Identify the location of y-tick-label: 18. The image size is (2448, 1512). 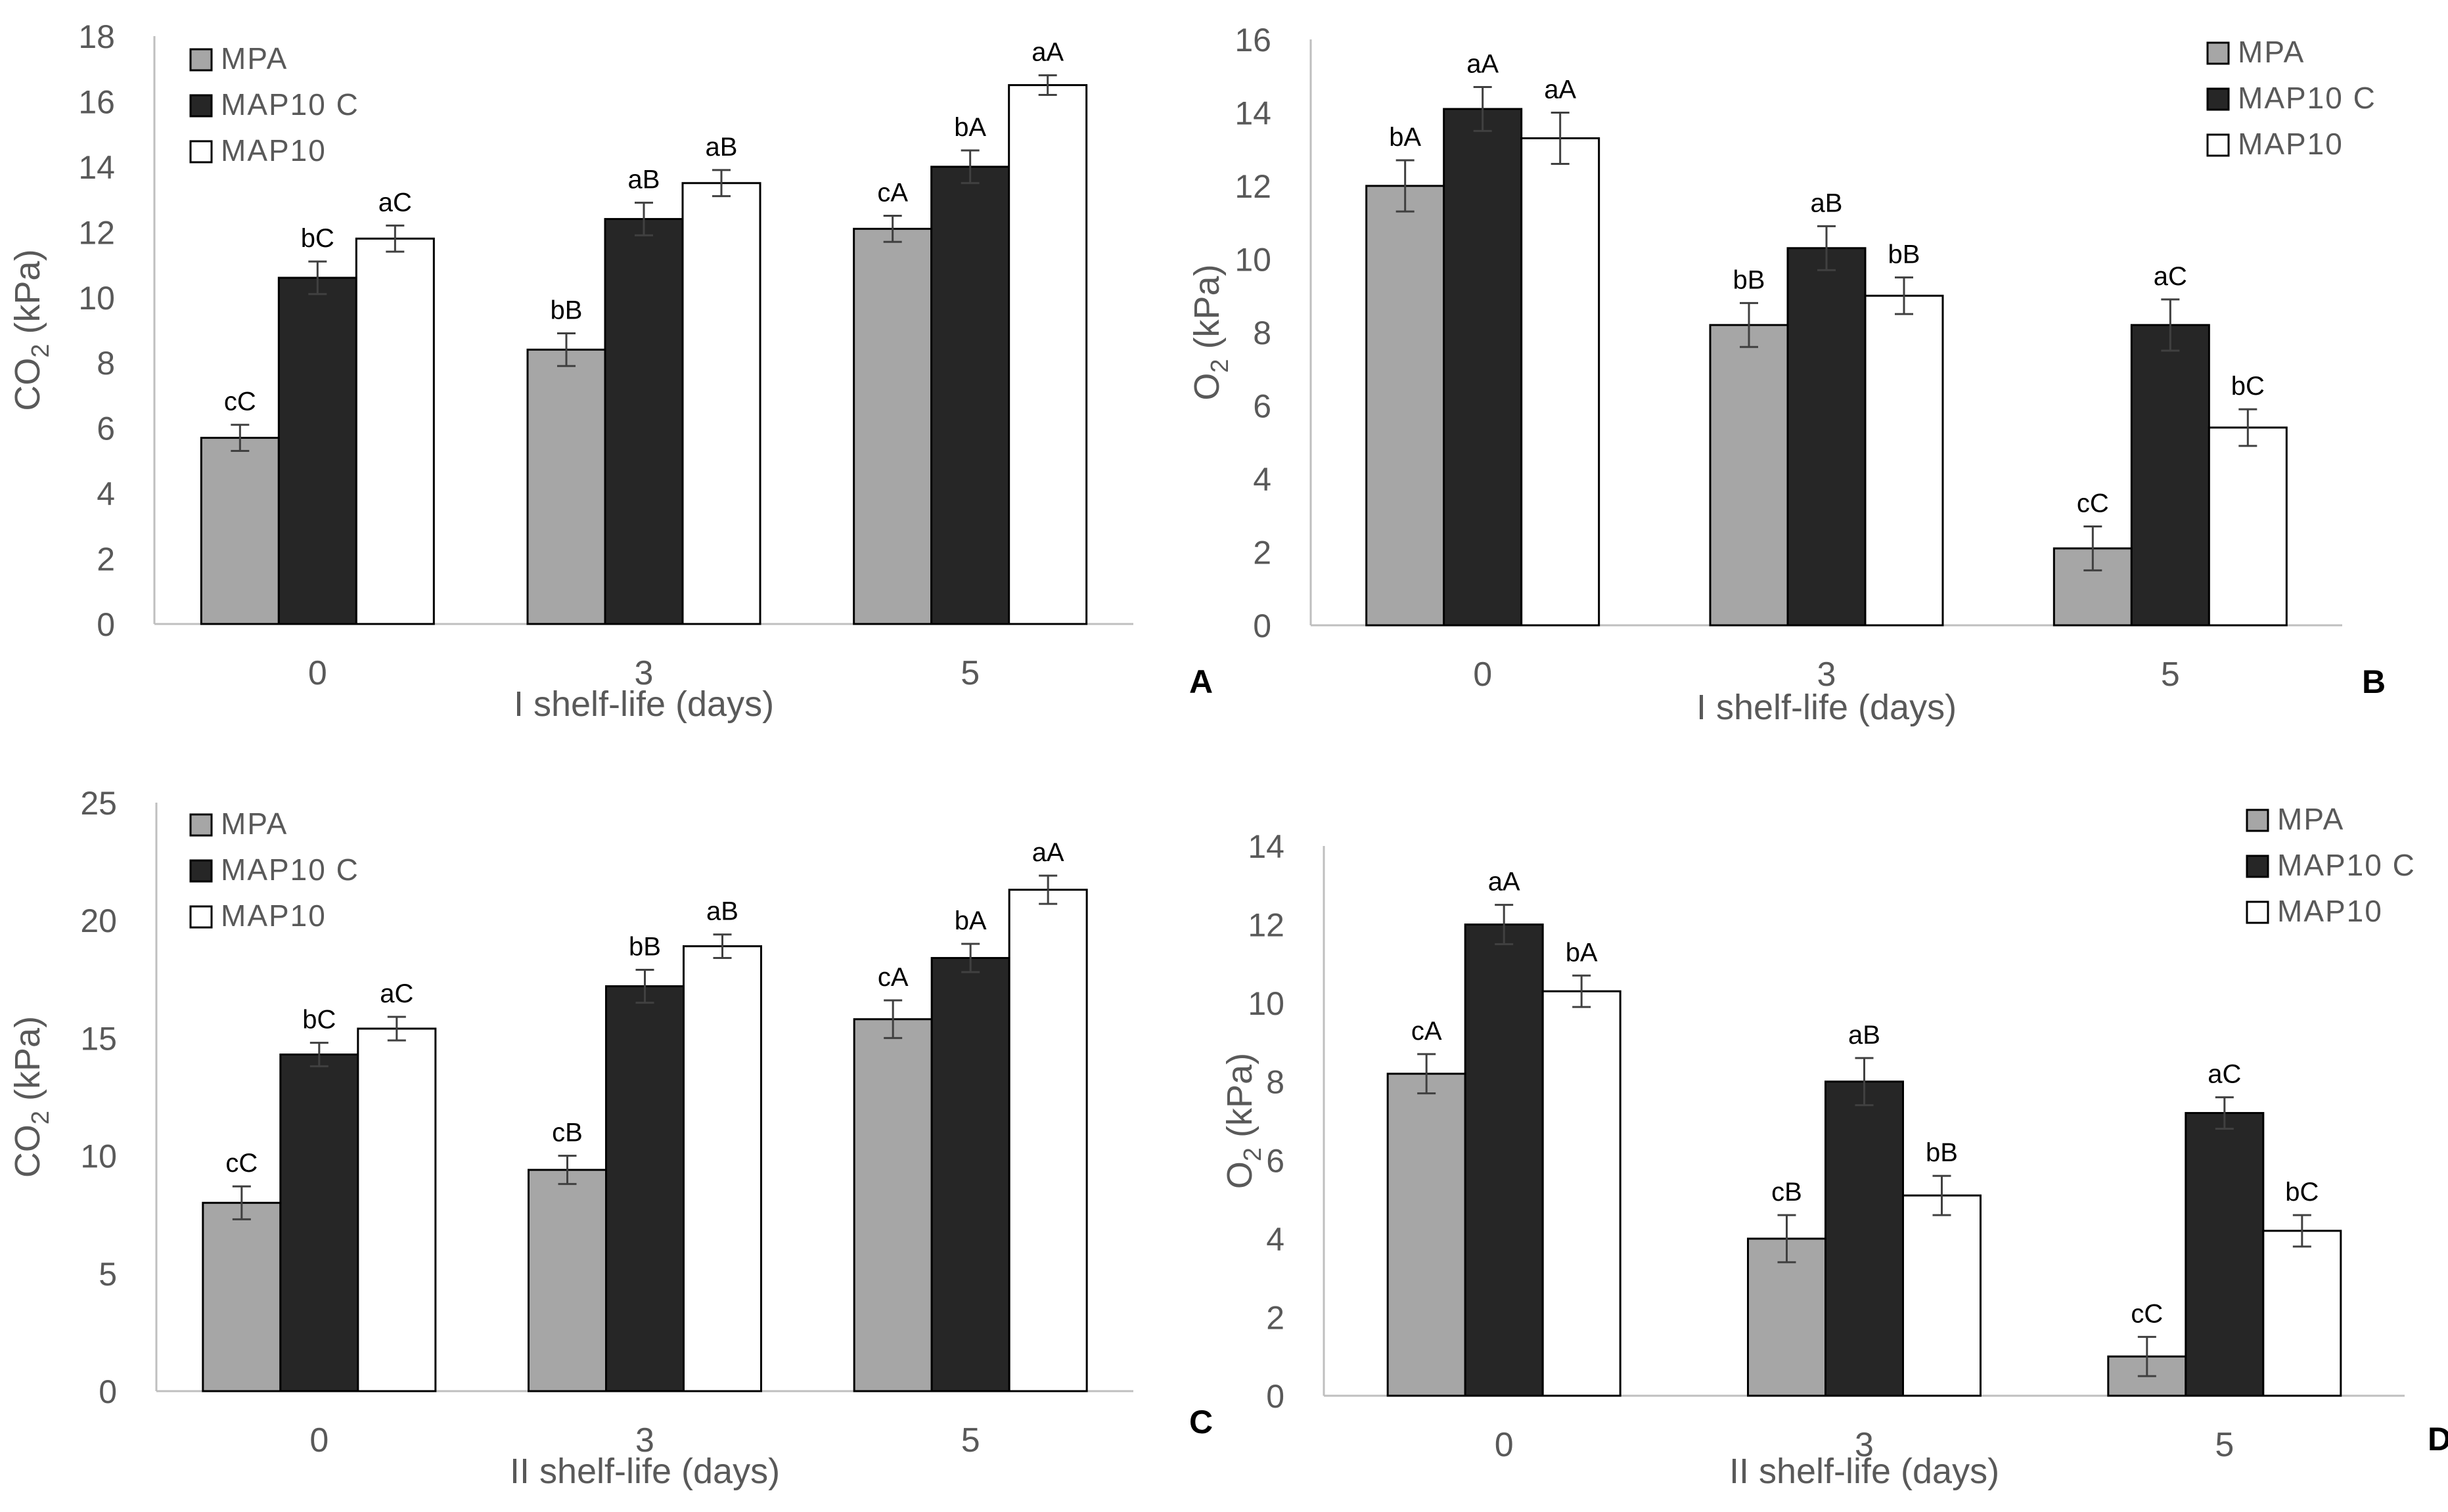
(96, 36).